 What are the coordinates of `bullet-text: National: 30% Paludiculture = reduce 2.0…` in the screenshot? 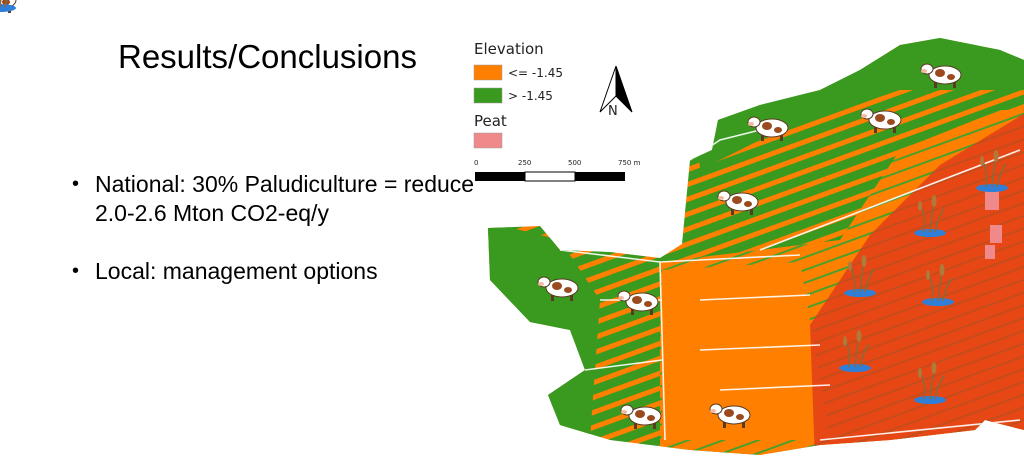 It's located at (285, 198).